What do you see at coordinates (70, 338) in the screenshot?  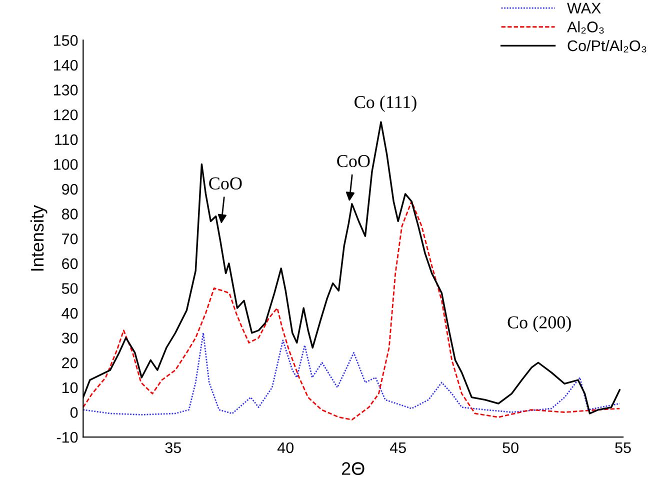 I see `y-tick-label: 30` at bounding box center [70, 338].